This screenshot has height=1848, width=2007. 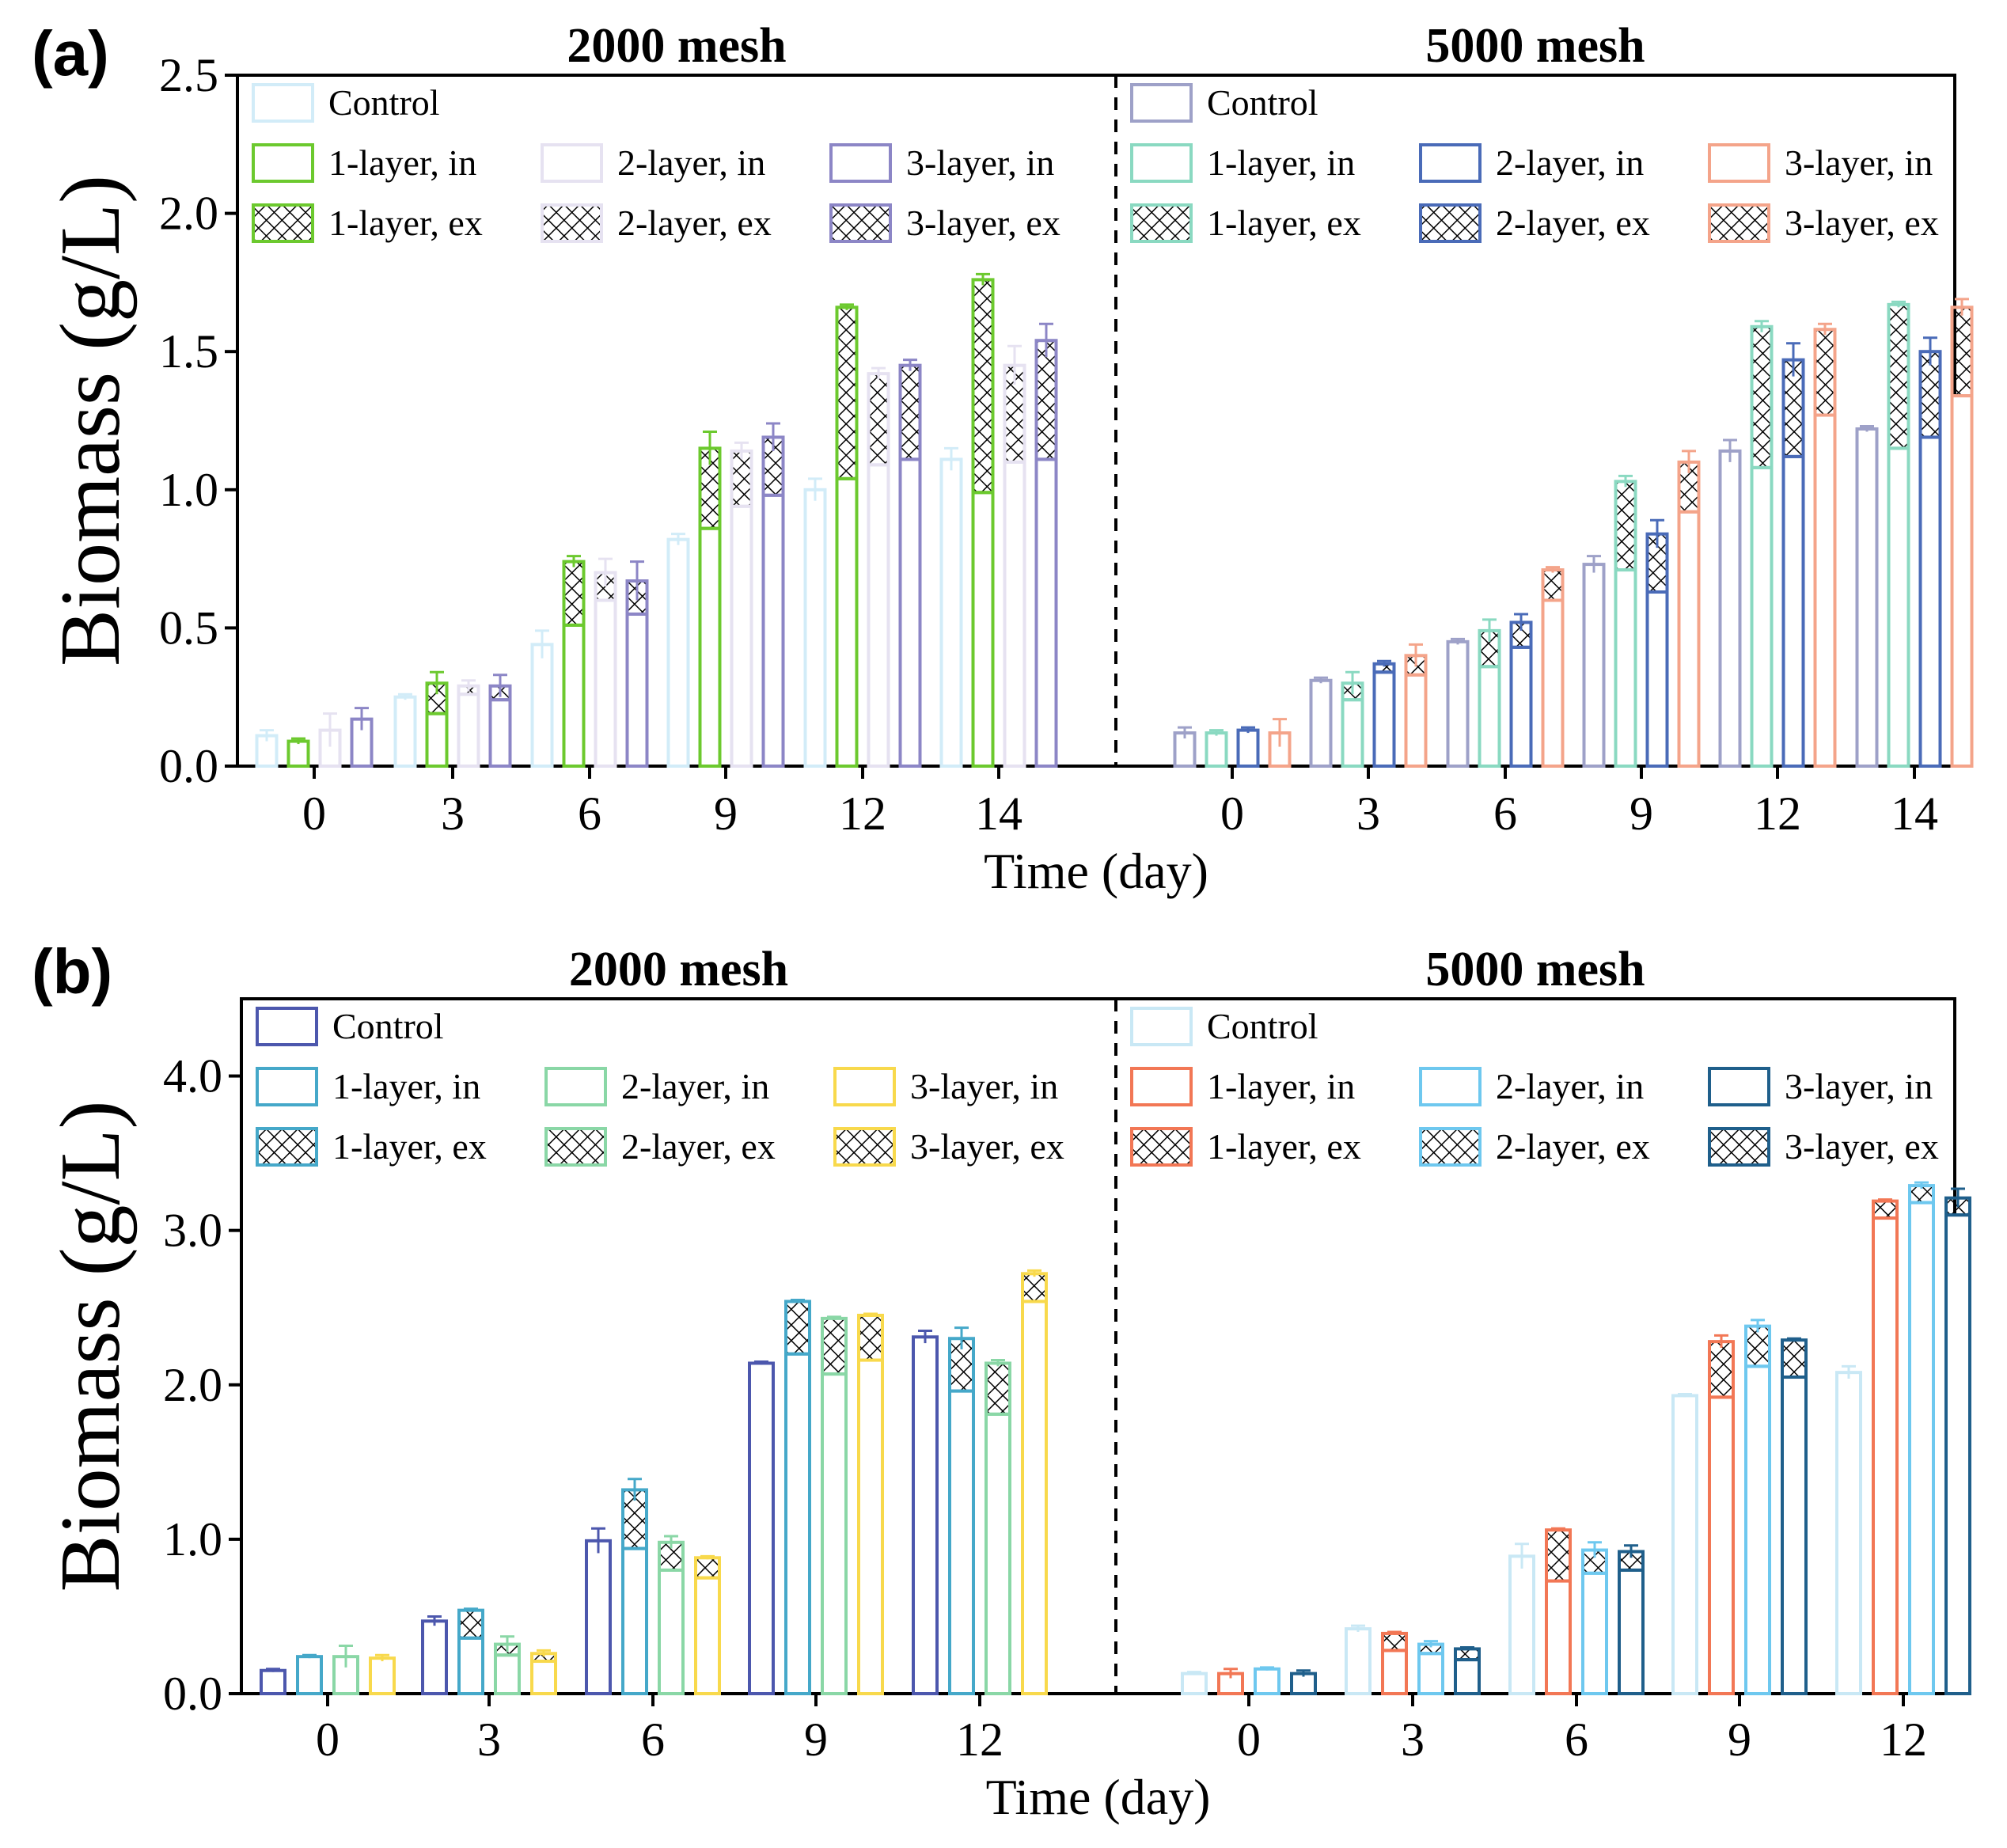 What do you see at coordinates (1576, 1739) in the screenshot?
I see `x-tick-label: 6` at bounding box center [1576, 1739].